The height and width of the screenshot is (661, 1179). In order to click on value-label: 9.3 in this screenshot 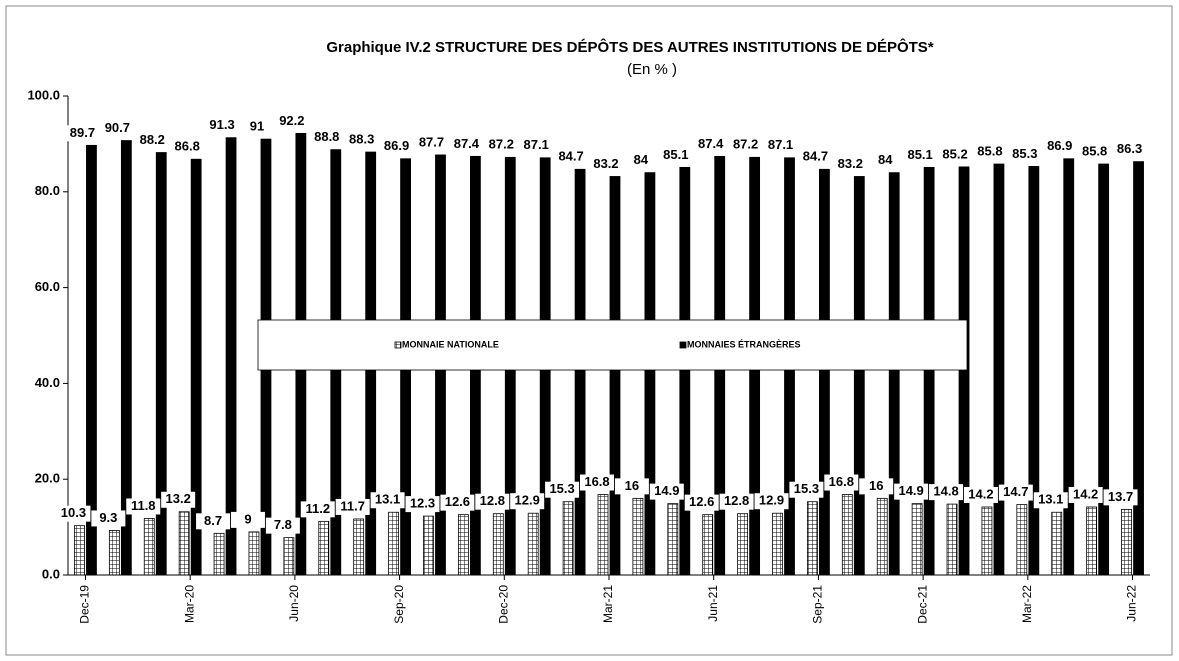, I will do `click(108, 517)`.